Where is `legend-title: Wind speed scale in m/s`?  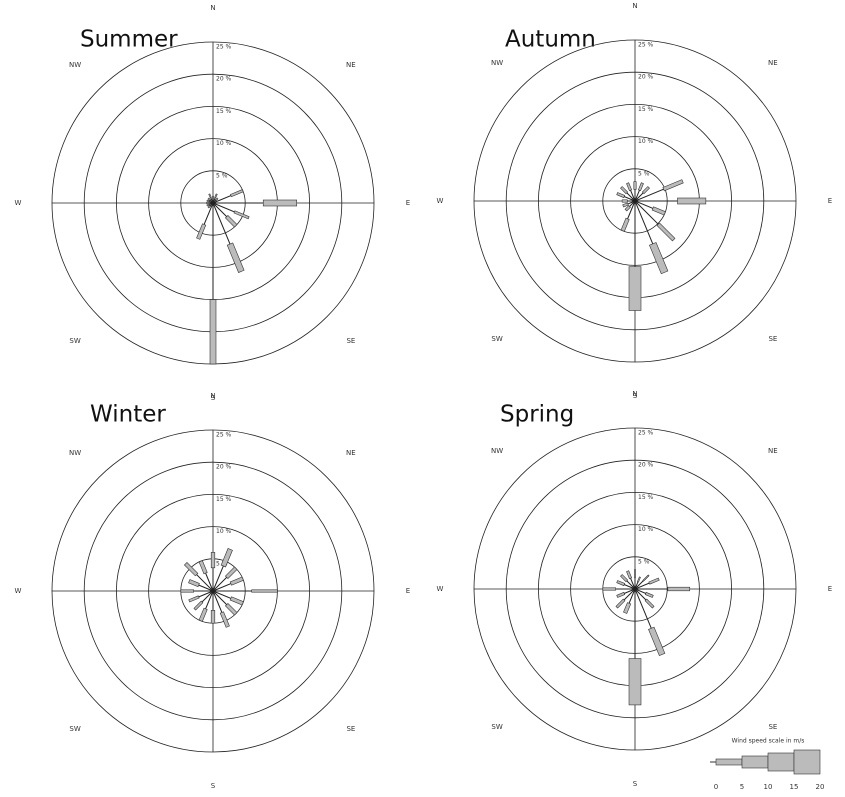
legend-title: Wind speed scale in m/s is located at coordinates (768, 741).